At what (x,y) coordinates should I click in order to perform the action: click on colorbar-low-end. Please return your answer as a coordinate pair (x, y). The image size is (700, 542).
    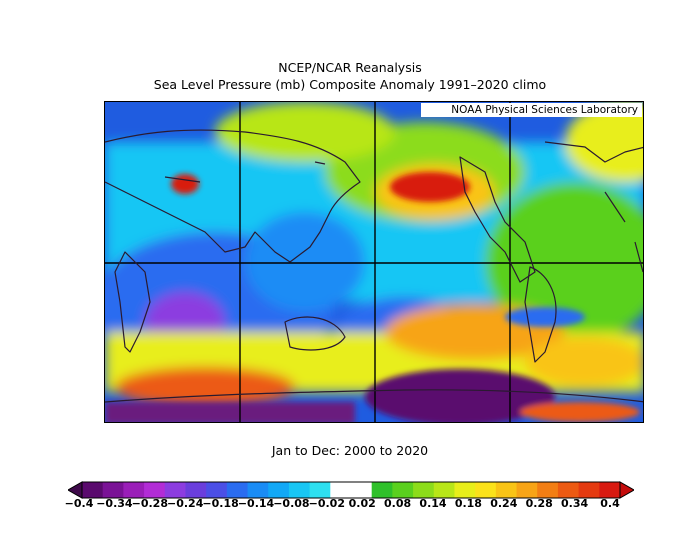
    Looking at the image, I should click on (75, 490).